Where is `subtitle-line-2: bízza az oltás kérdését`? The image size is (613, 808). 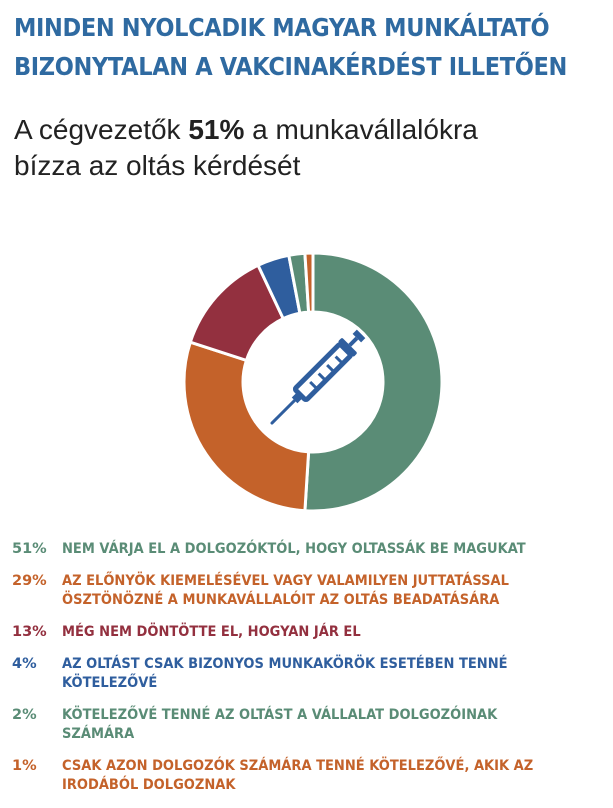 subtitle-line-2: bízza az oltás kérdését is located at coordinates (157, 165).